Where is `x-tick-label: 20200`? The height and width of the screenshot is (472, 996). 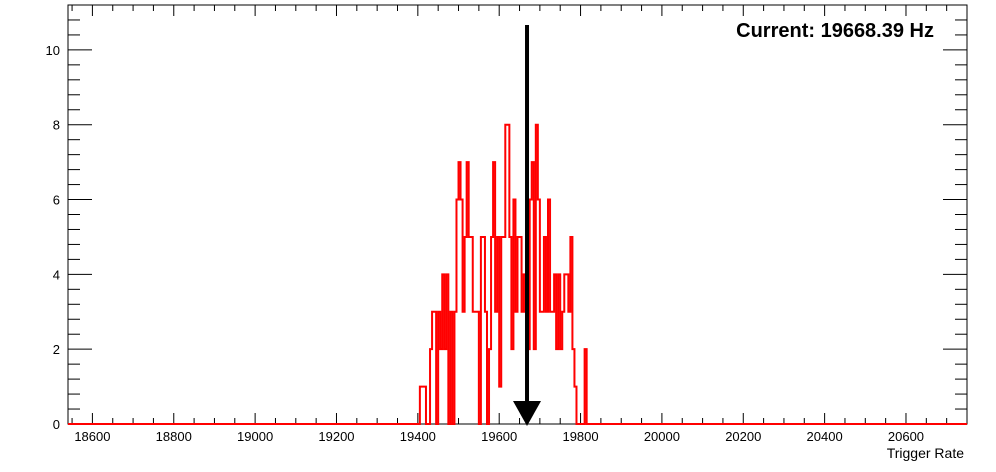 x-tick-label: 20200 is located at coordinates (743, 436).